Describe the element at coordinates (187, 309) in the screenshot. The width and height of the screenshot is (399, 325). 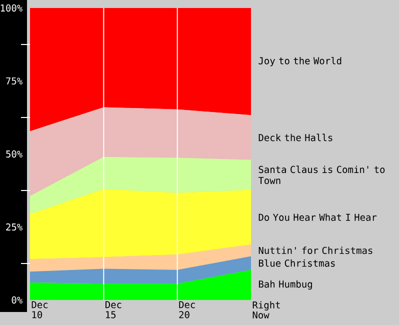
I see `x-tick-label: Dec 20` at that location.